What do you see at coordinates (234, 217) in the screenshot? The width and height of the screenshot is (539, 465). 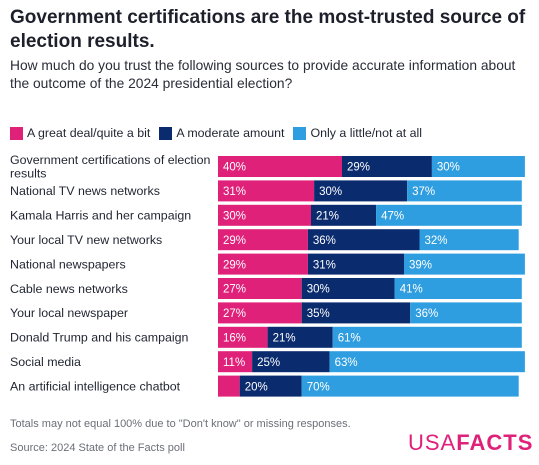 I see `data-label-a-great-deal-quite-a-bit-kamala-harris-and-her-campaign: 30%` at bounding box center [234, 217].